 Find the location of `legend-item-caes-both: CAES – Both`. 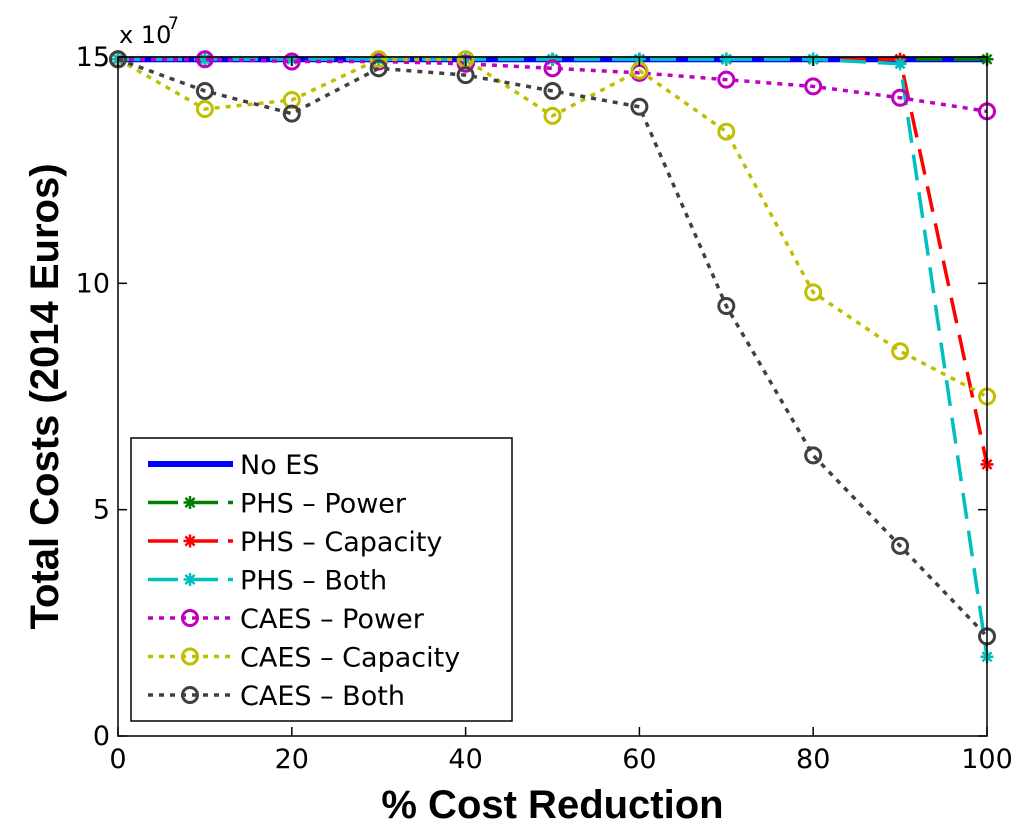

legend-item-caes-both: CAES – Both is located at coordinates (276, 696).